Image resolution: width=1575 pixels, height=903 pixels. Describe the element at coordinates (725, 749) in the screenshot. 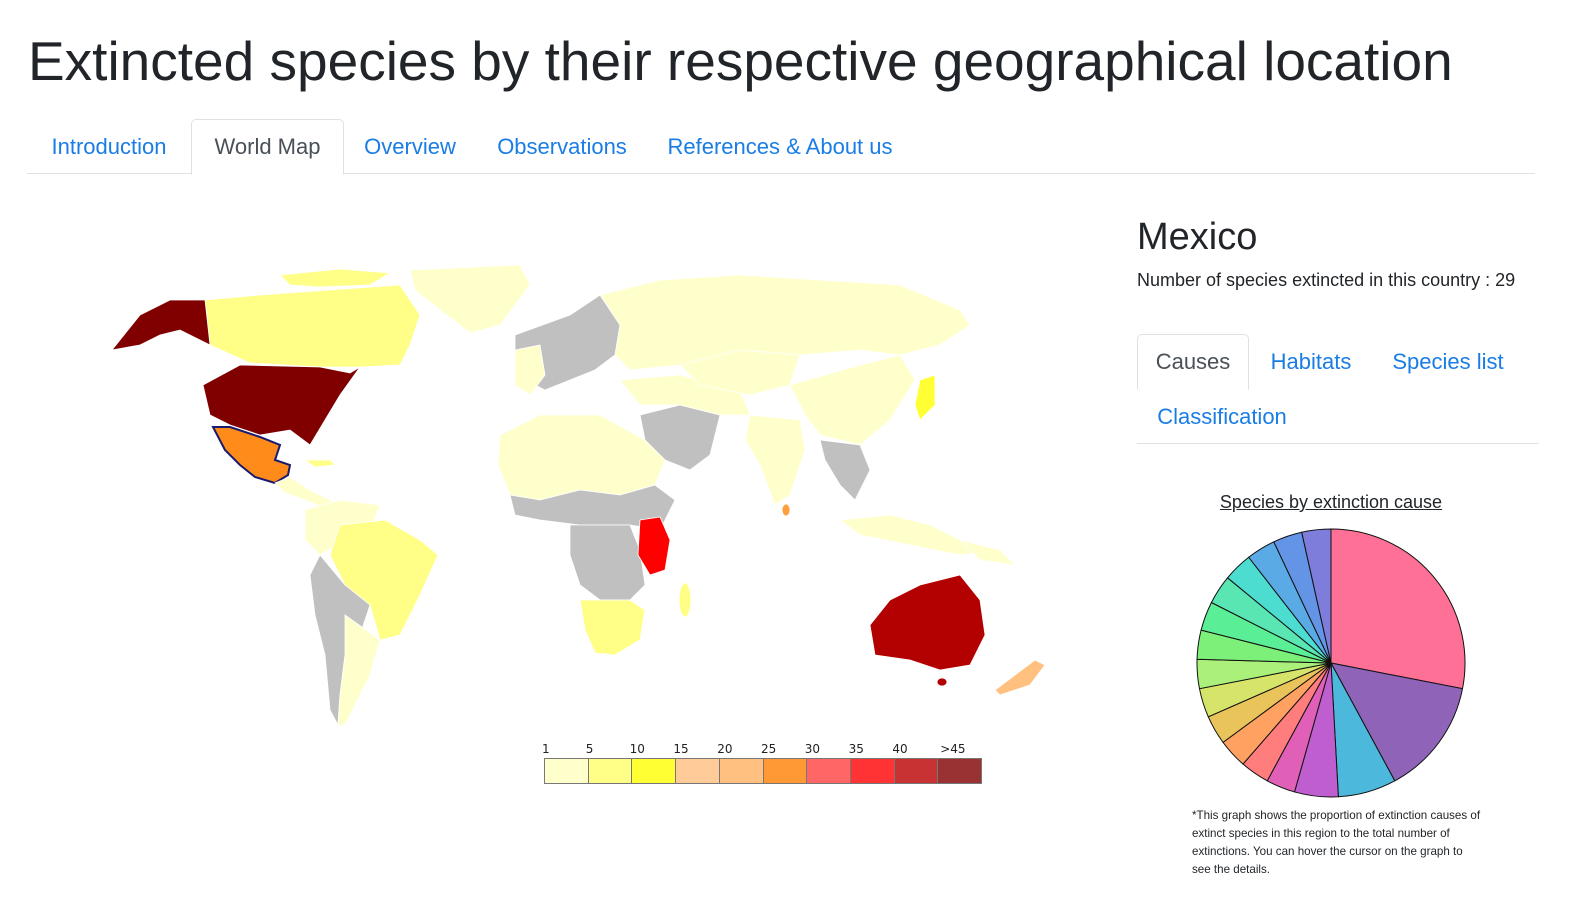

I see `legend-label: 20` at that location.